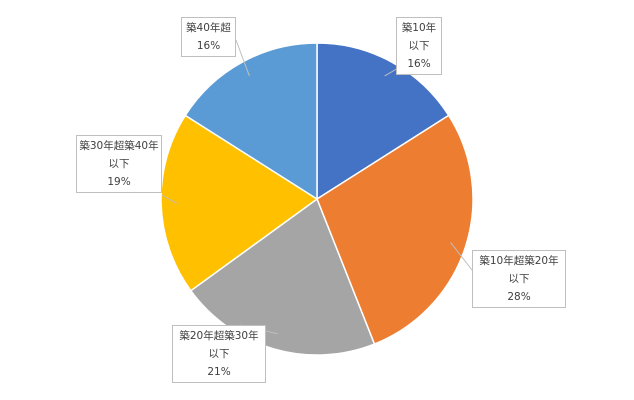  What do you see at coordinates (119, 182) in the screenshot?
I see `percent-label: 19%` at bounding box center [119, 182].